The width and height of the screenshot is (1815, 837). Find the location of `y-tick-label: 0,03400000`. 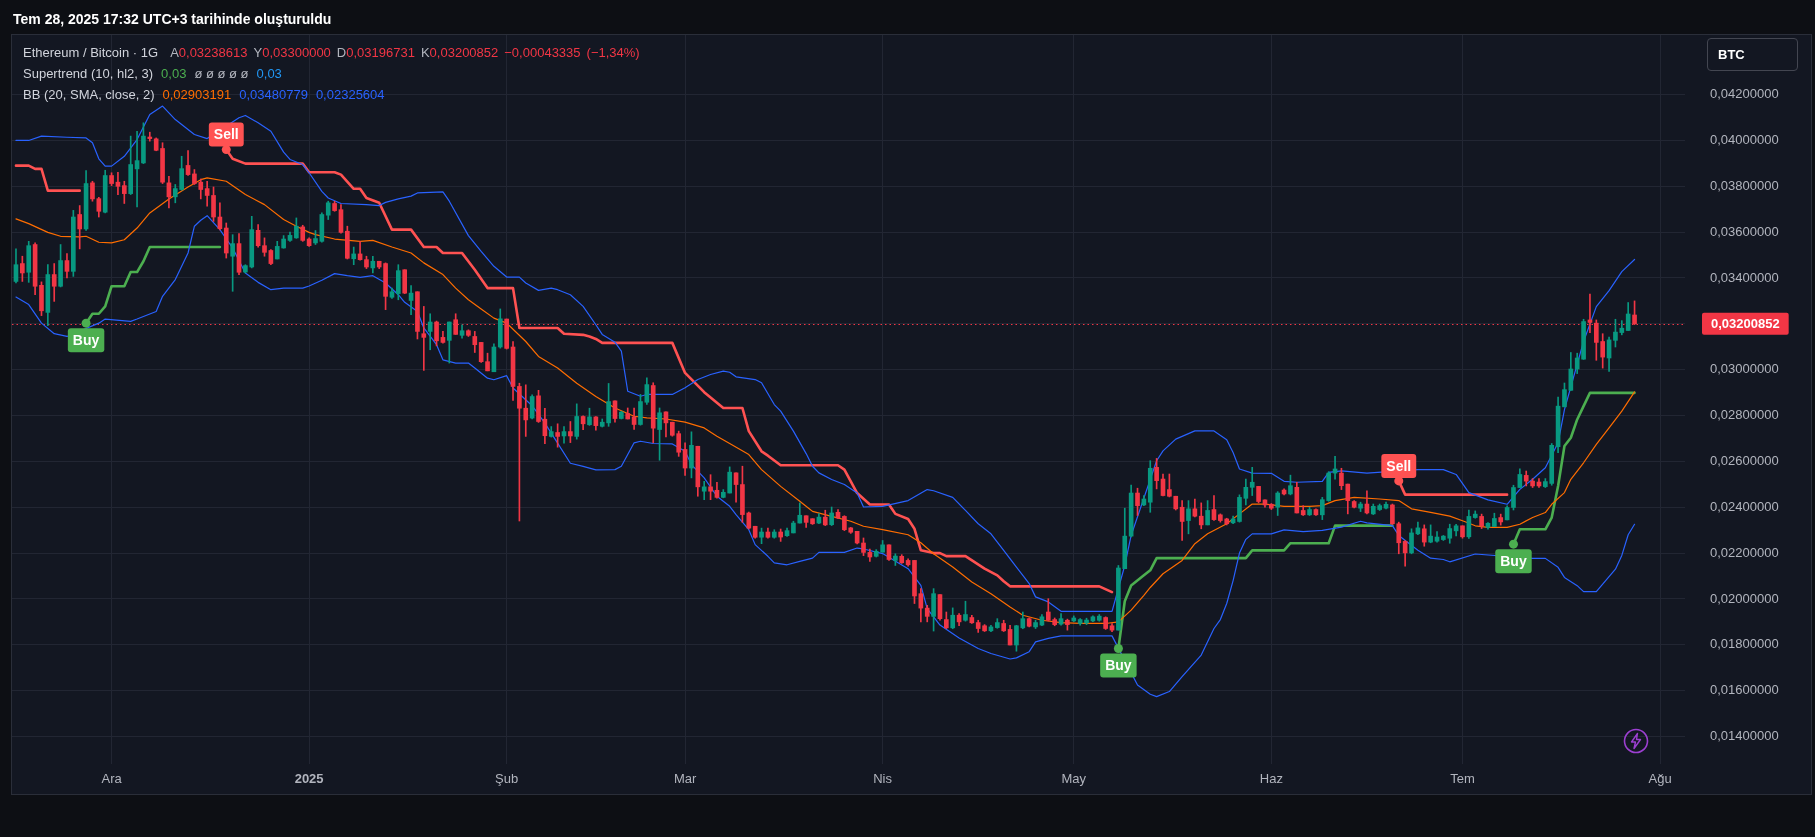

y-tick-label: 0,03400000 is located at coordinates (1744, 277).